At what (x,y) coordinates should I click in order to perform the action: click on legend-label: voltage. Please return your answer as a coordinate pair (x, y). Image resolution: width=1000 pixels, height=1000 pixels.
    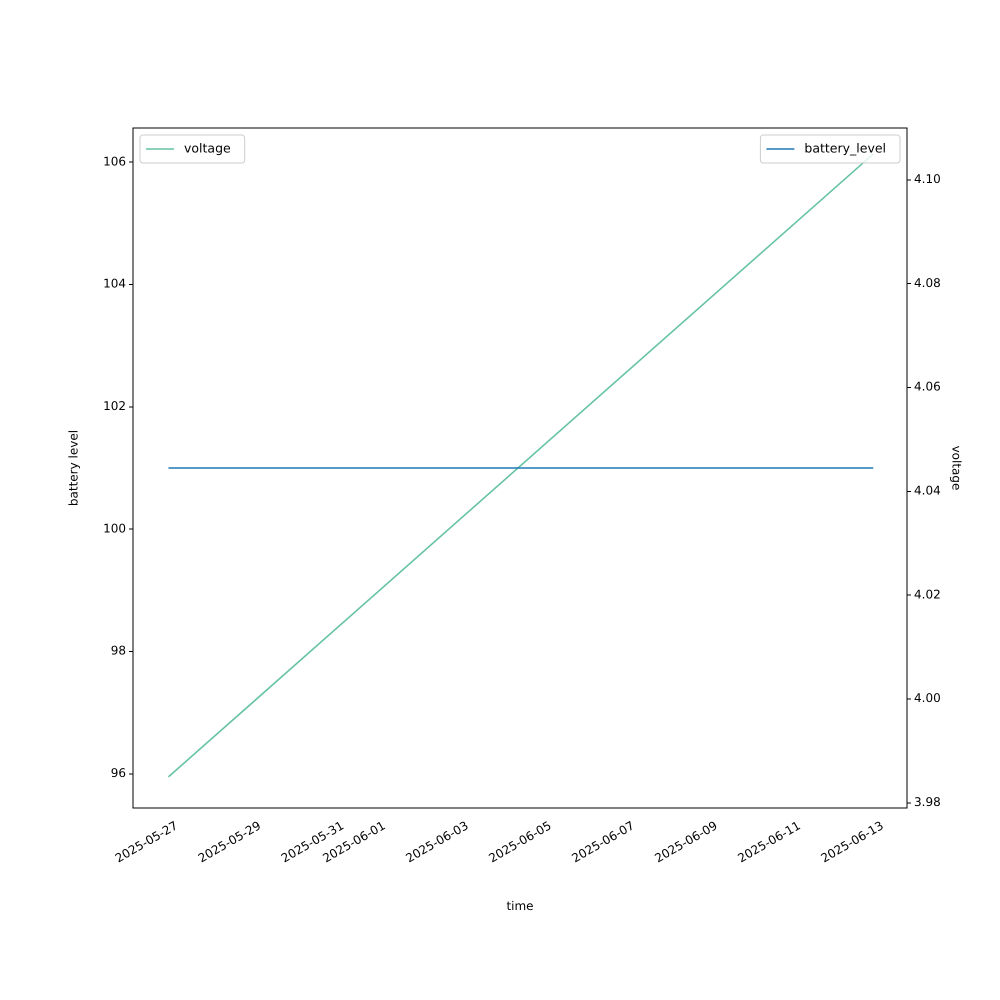
    Looking at the image, I should click on (208, 148).